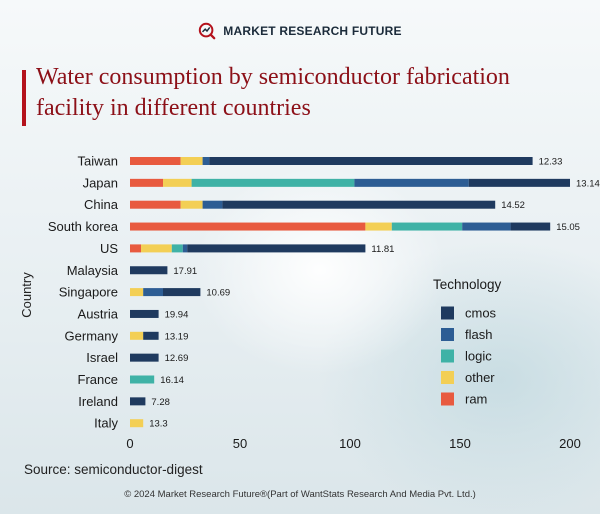 The image size is (600, 514). Describe the element at coordinates (101, 204) in the screenshot. I see `category-label: China` at that location.